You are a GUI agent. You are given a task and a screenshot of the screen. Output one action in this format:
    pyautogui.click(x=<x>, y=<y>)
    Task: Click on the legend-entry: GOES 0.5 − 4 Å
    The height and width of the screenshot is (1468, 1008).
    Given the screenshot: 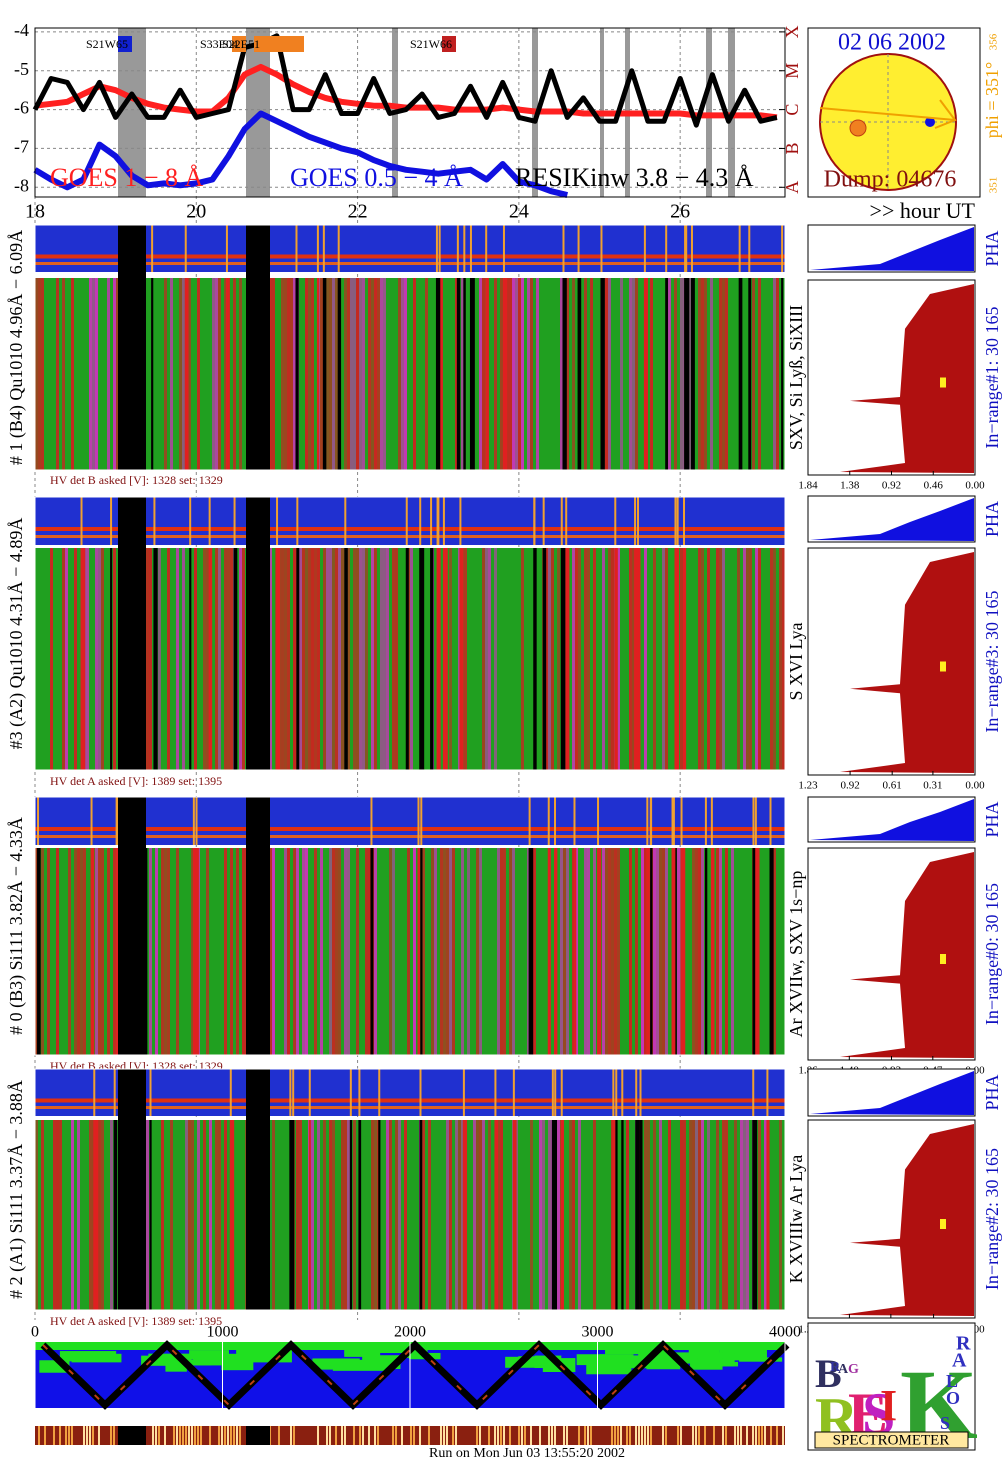 What is the action you would take?
    pyautogui.click(x=376, y=177)
    